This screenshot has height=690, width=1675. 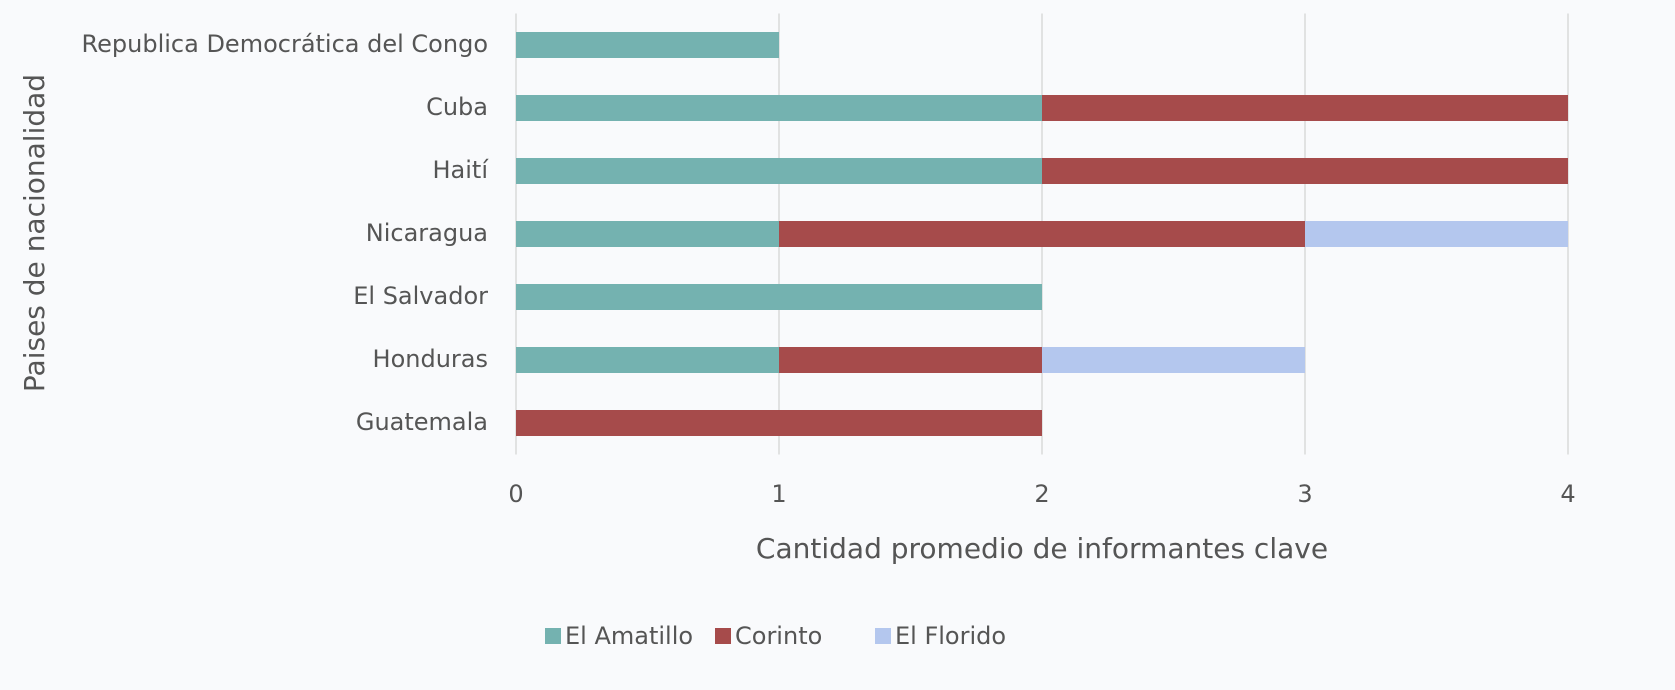 I want to click on x-tick-label: 0, so click(x=515, y=494).